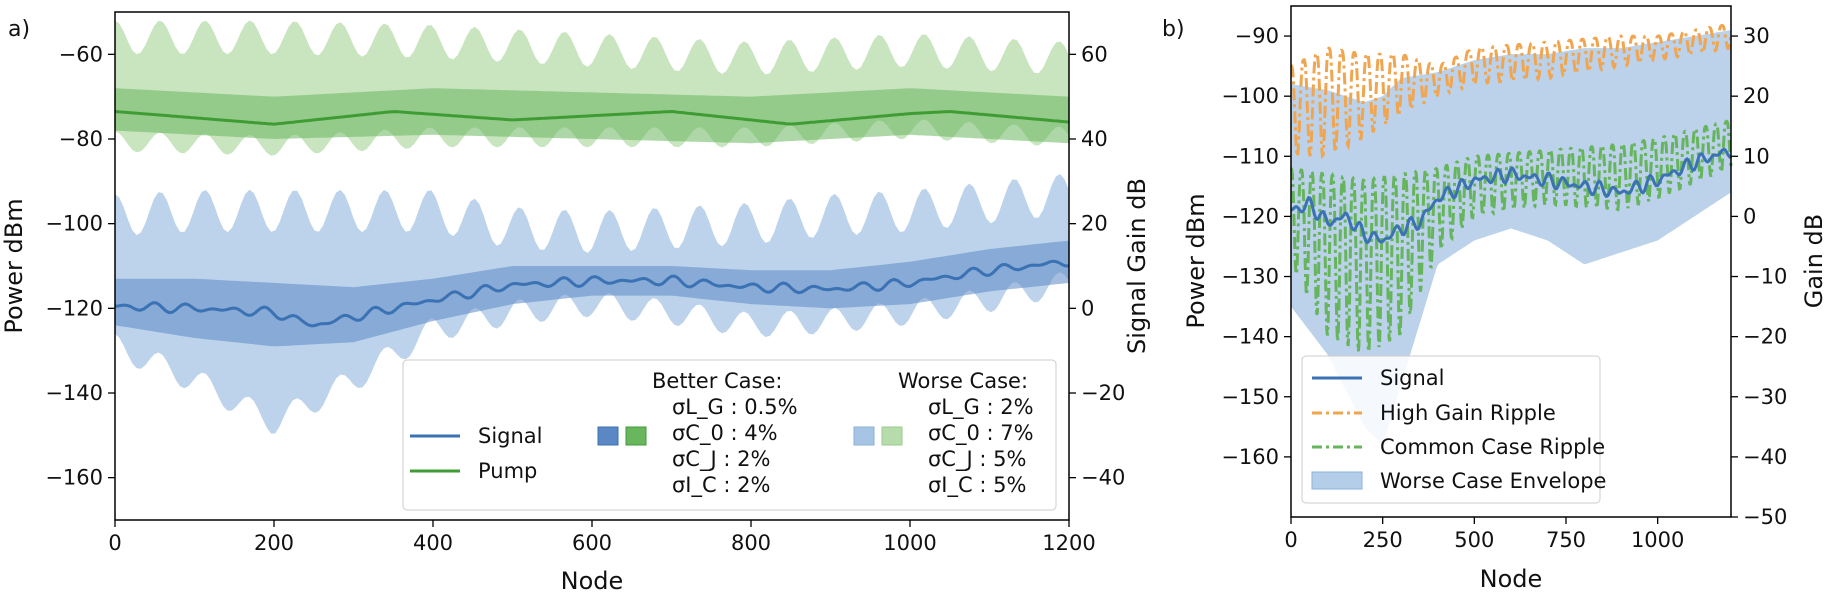  I want to click on panel-a-y-label: Power dBm, so click(14, 265).